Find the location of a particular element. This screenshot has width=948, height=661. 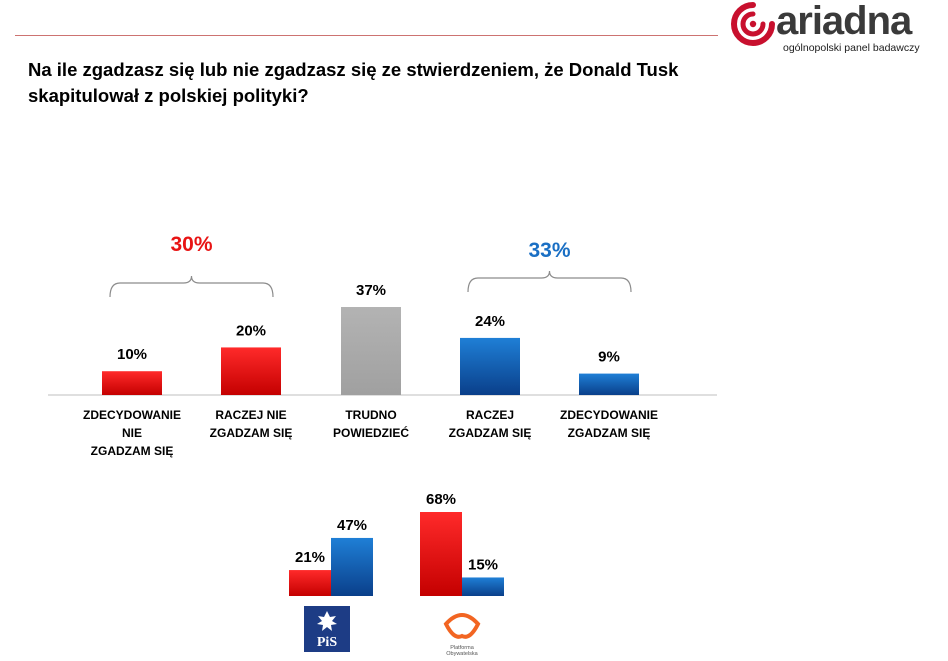

group-total-label: 30% is located at coordinates (191, 244).